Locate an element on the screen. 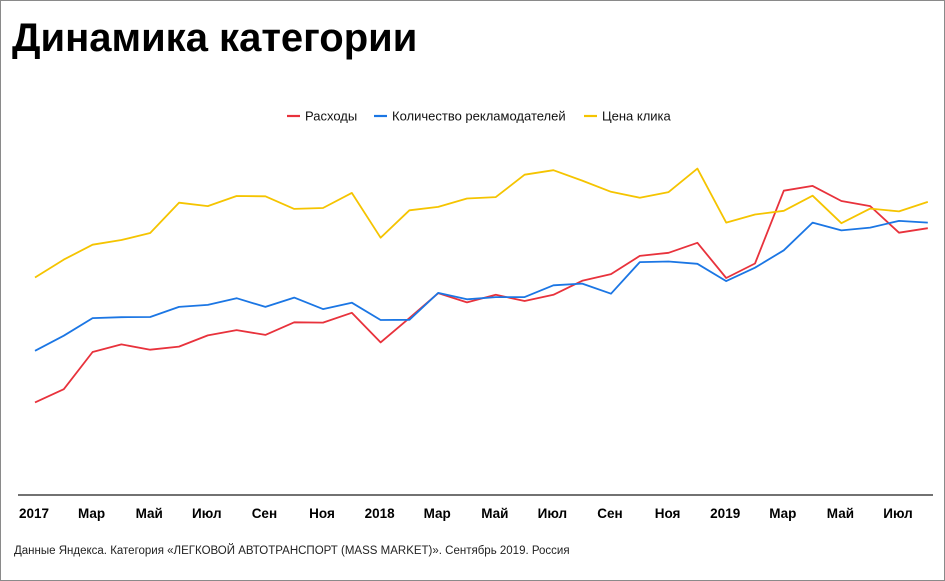  legend-item-0: Расходы is located at coordinates (322, 116).